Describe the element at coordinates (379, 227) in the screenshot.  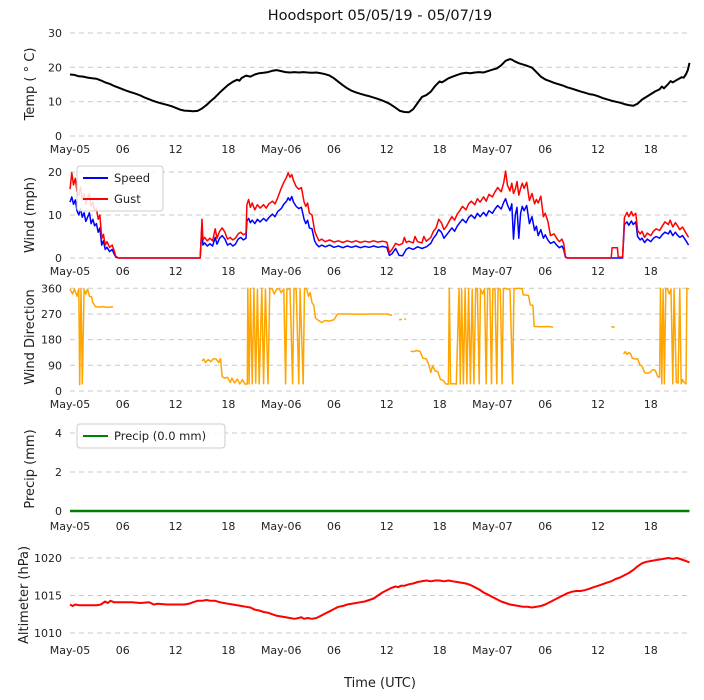
I see `series-speed` at that location.